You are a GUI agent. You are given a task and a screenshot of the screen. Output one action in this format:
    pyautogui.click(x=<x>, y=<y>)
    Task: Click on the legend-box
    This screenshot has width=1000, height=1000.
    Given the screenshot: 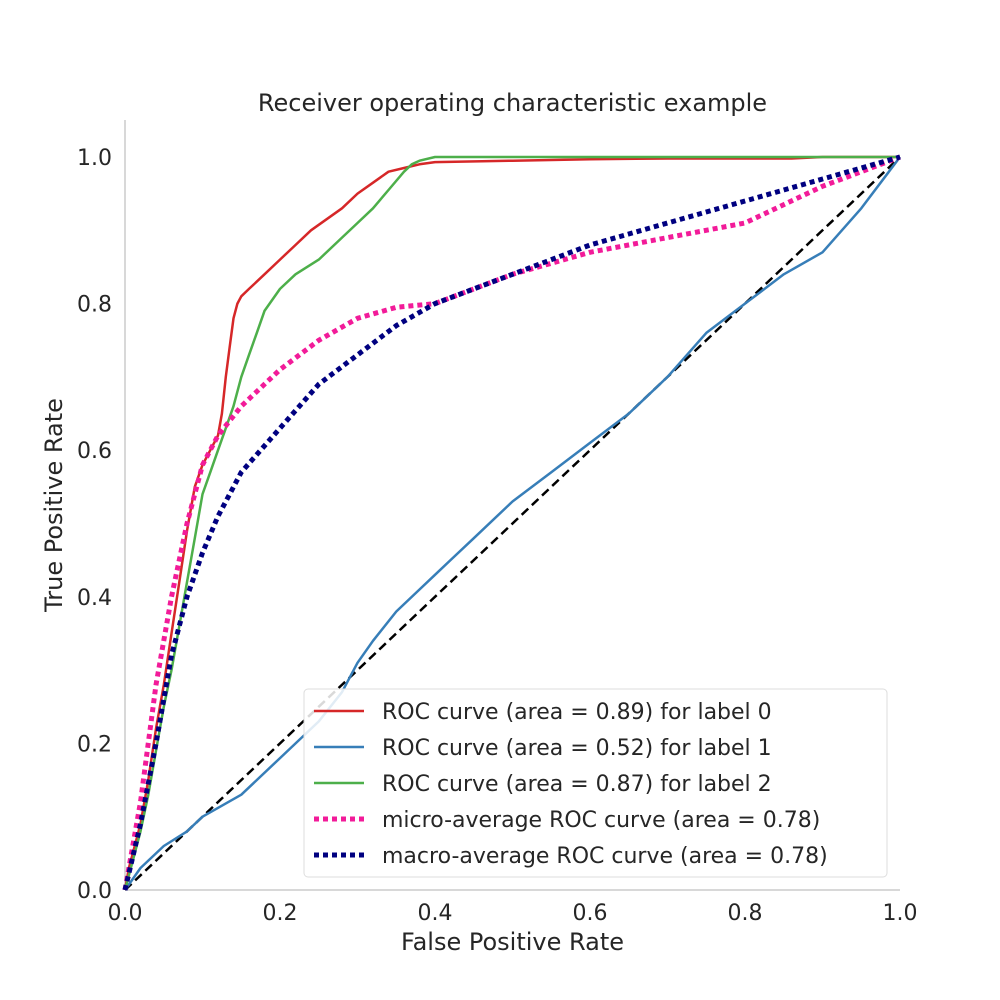 What is the action you would take?
    pyautogui.click(x=595, y=783)
    